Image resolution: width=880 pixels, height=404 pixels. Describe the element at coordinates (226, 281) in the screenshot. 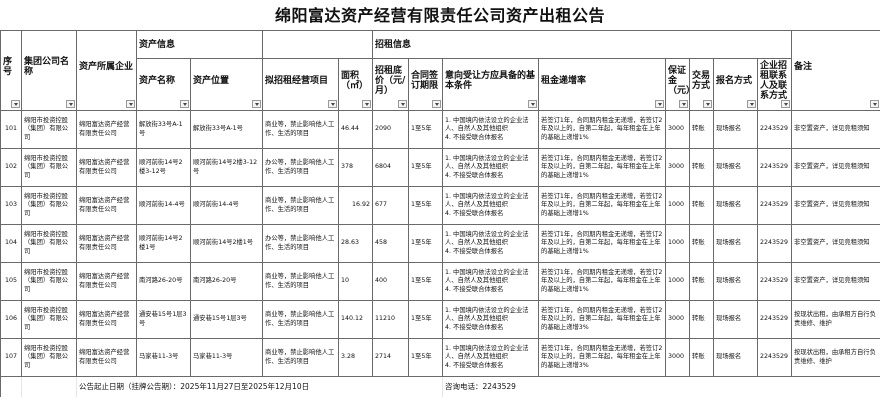

I see `cell-asset-location: 南河路26-20号` at that location.